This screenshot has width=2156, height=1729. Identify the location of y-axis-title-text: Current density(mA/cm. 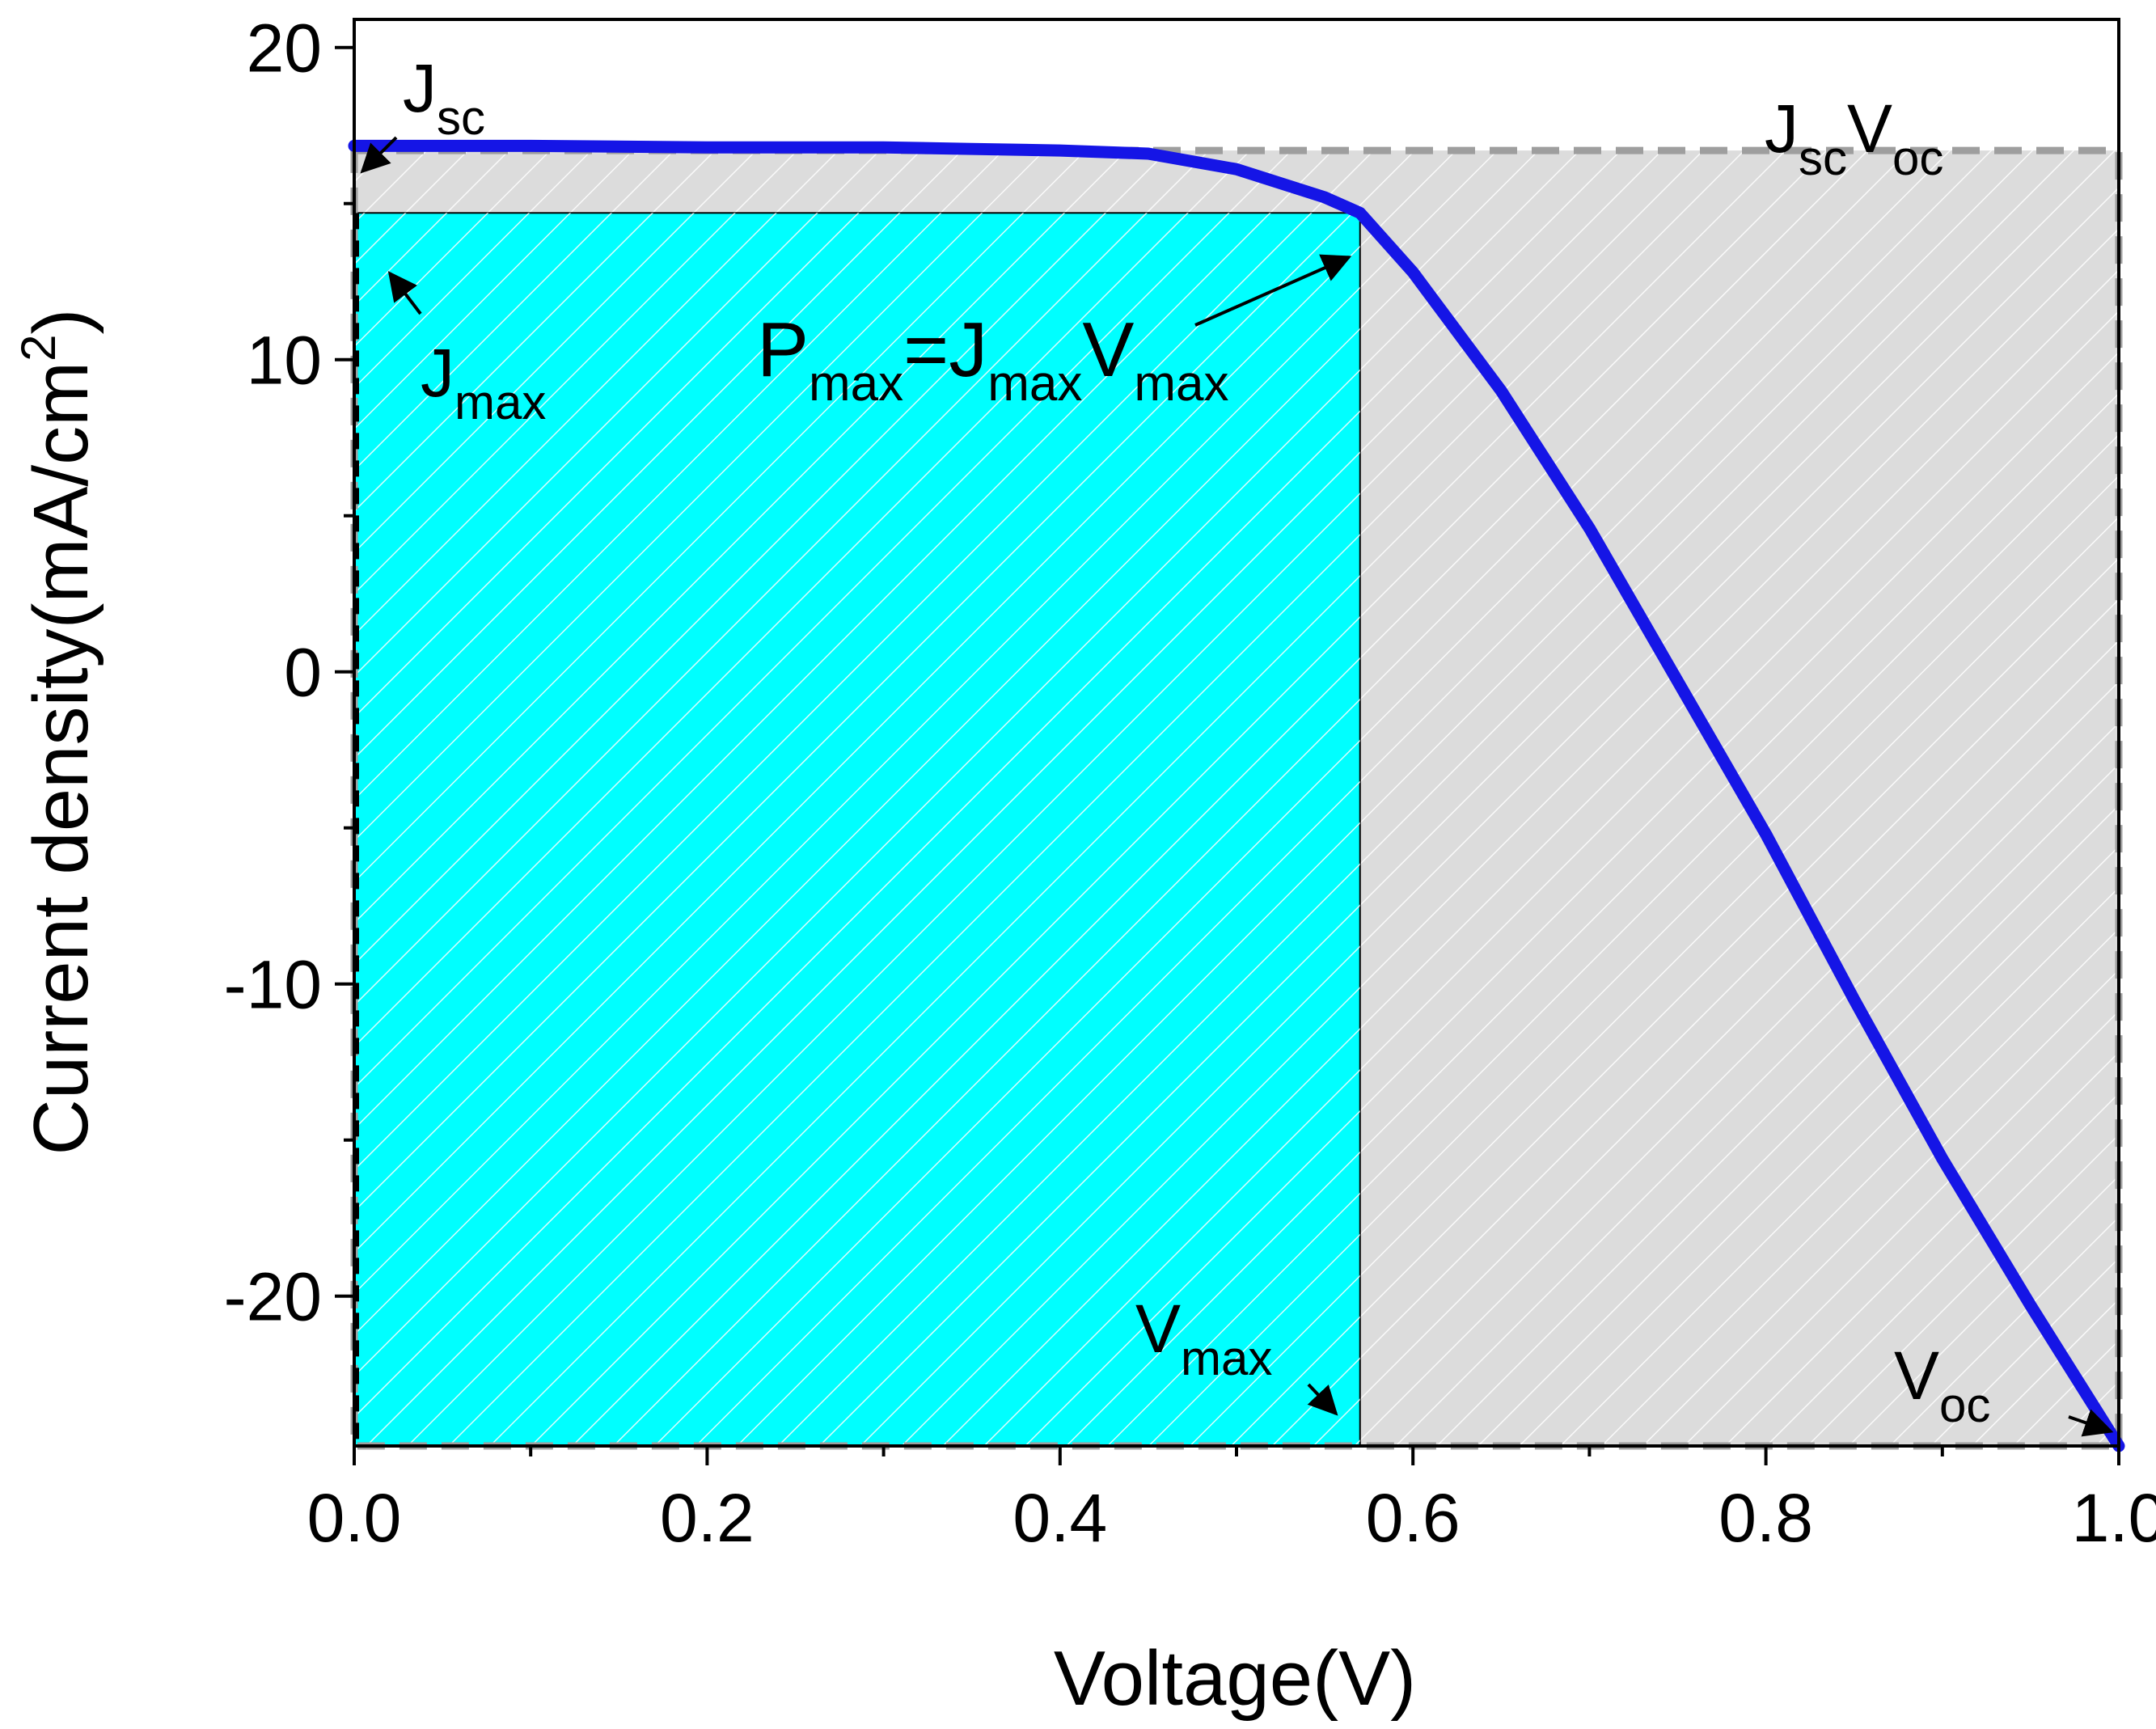
(61, 759).